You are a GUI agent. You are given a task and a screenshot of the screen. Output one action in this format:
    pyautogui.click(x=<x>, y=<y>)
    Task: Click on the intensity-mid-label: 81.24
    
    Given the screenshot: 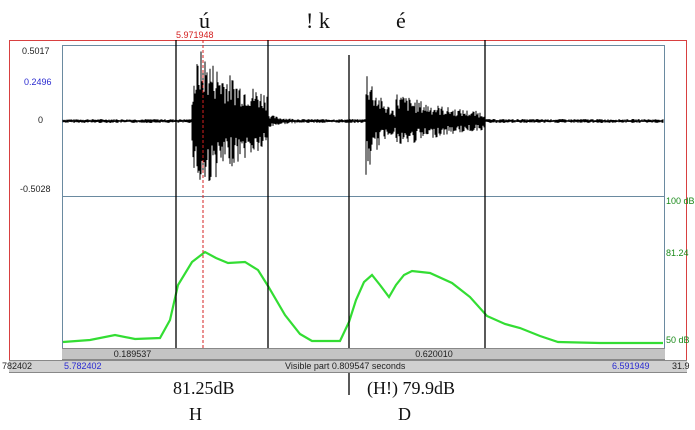 What is the action you would take?
    pyautogui.click(x=677, y=253)
    